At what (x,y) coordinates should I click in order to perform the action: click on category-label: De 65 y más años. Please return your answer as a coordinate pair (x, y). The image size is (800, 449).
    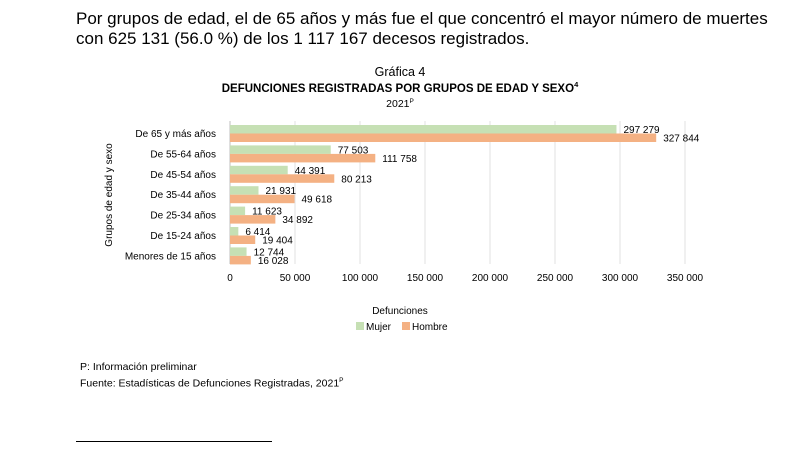
    Looking at the image, I should click on (175, 134).